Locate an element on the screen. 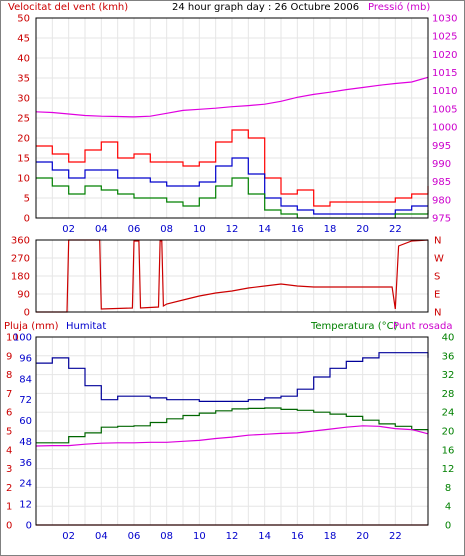 This screenshot has height=556, width=465. compass-label-0: N is located at coordinates (437, 241).